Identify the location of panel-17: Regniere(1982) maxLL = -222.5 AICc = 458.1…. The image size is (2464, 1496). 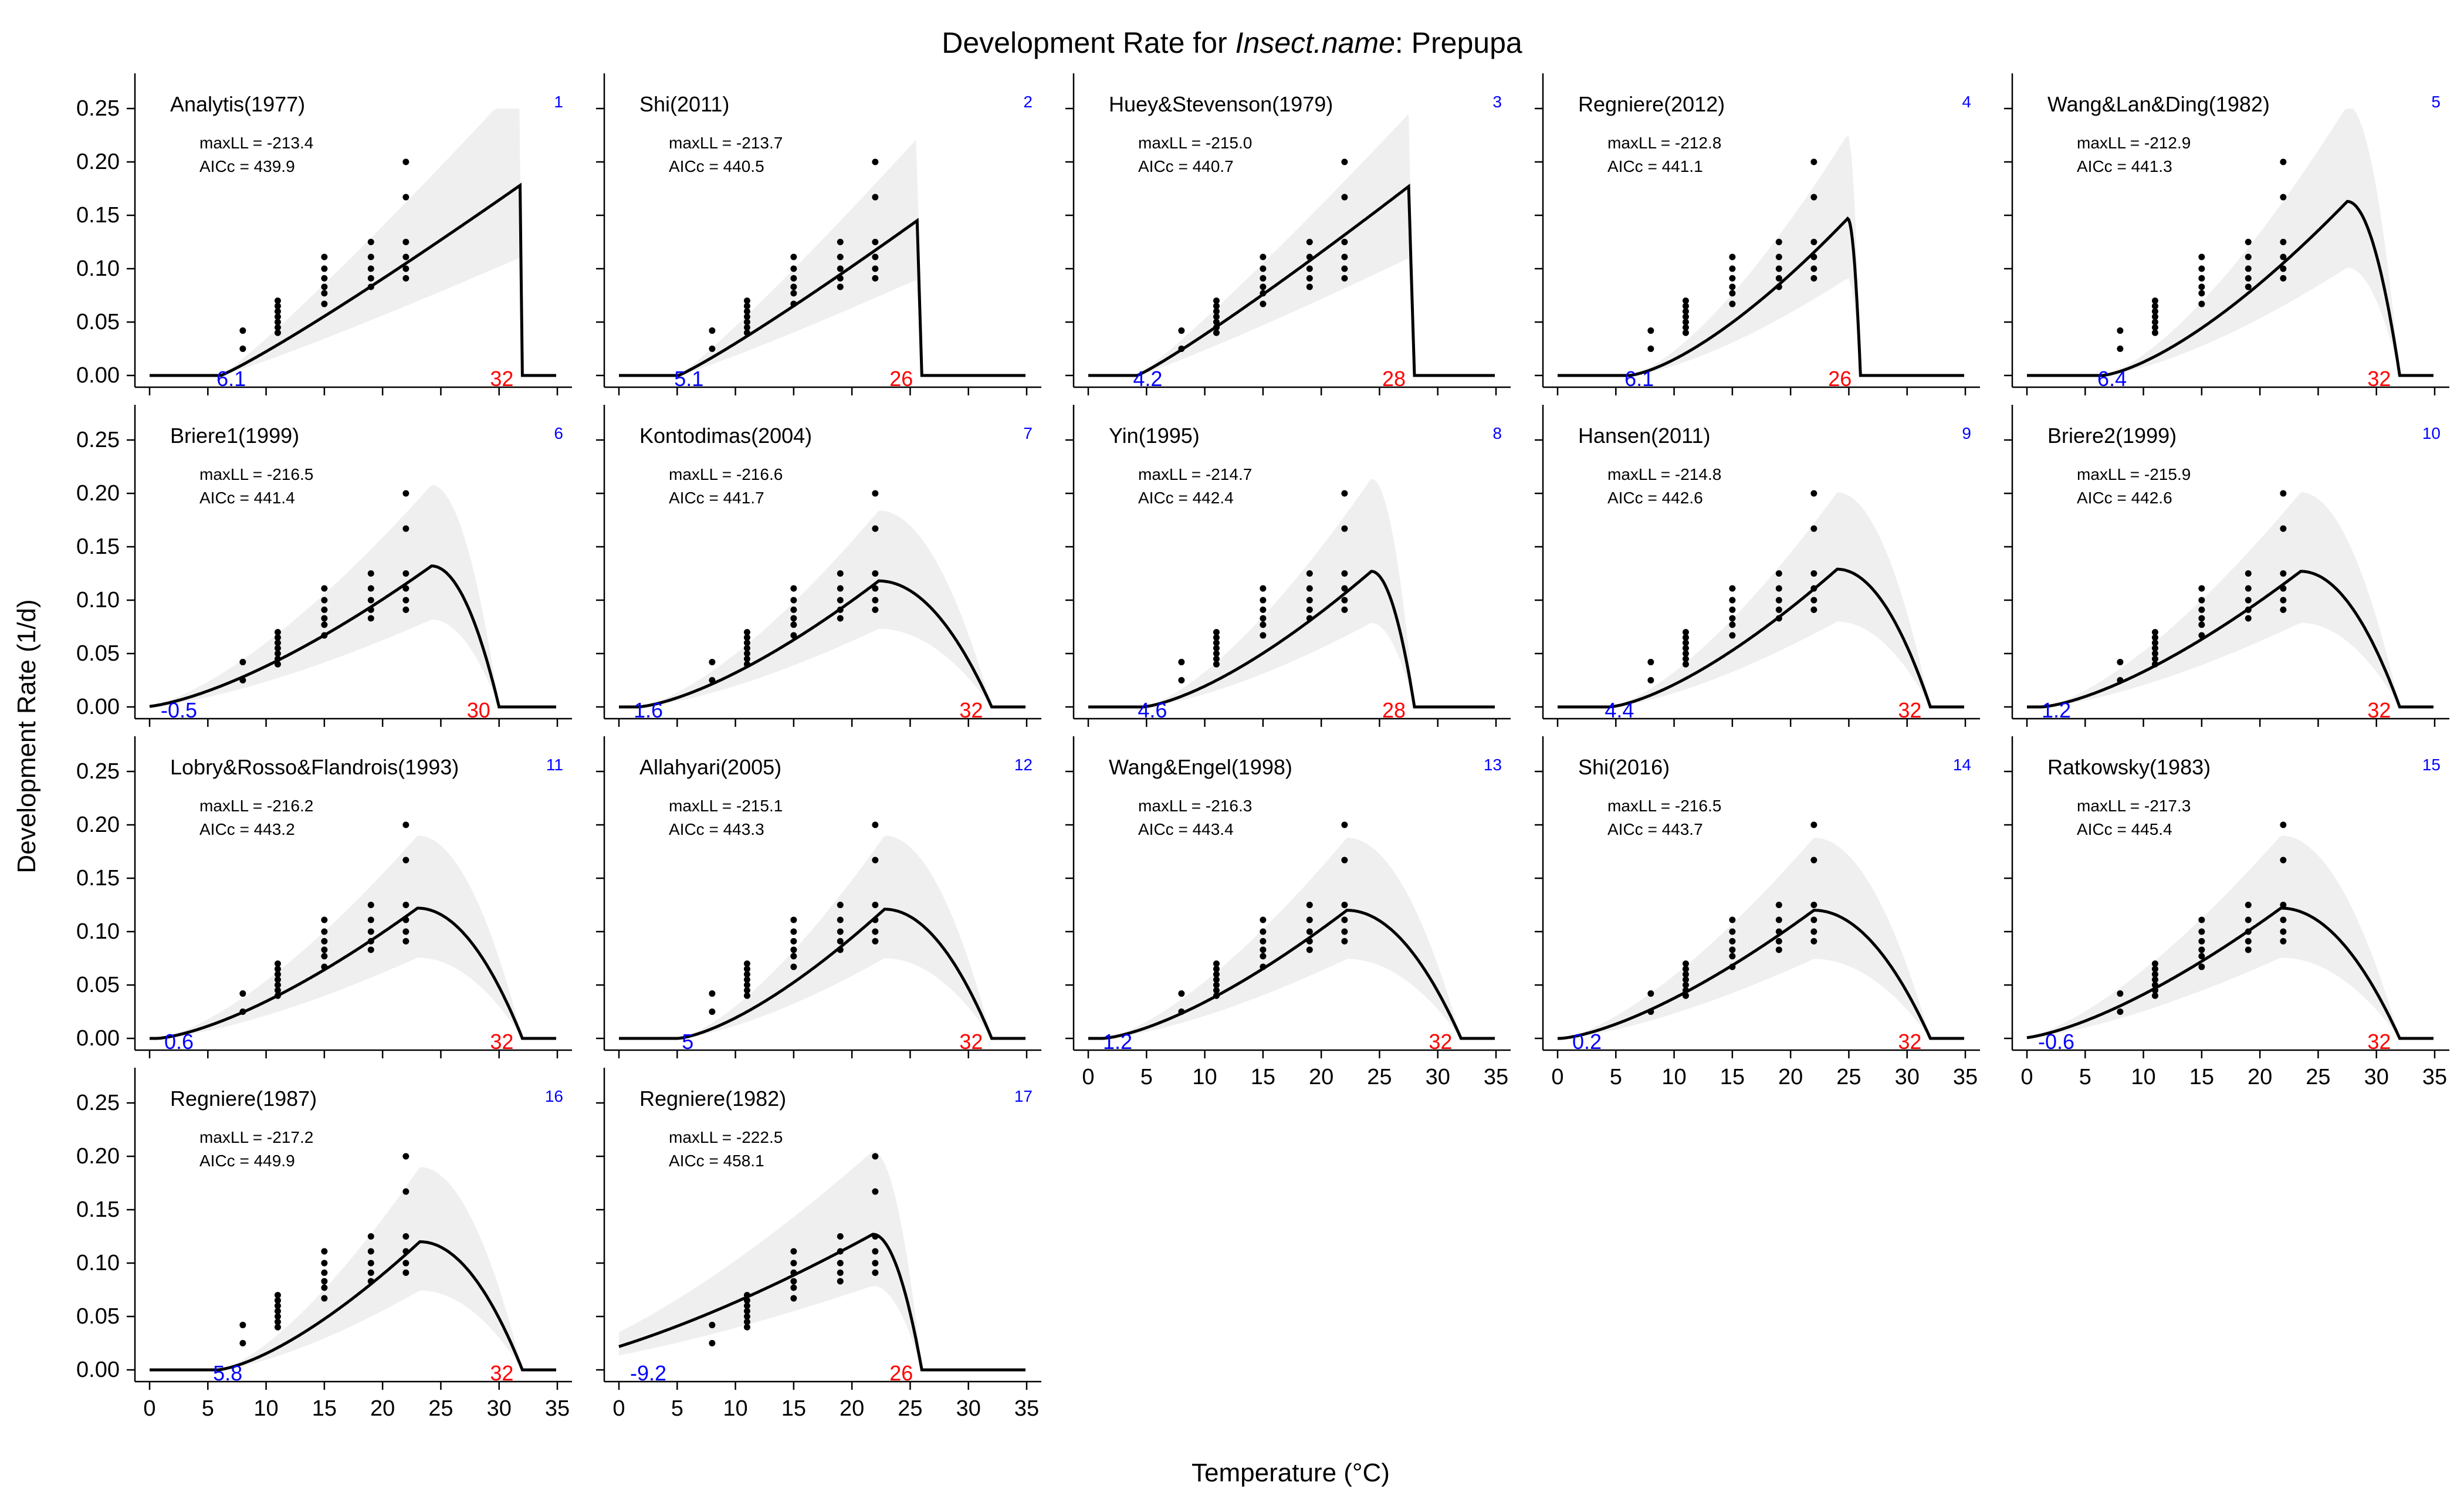
(818, 1244).